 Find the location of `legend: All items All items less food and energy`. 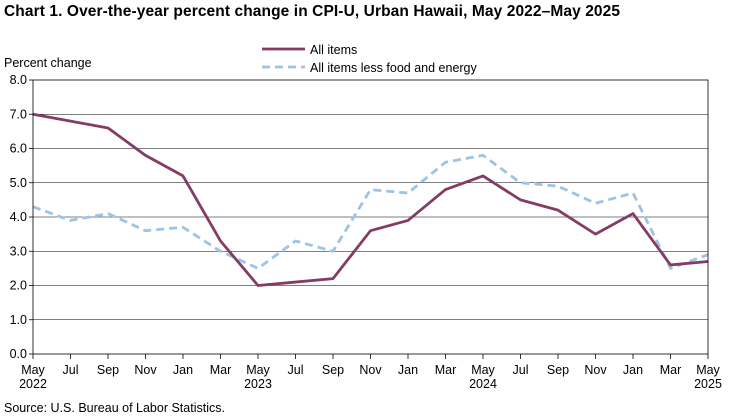

legend: All items All items less food and energy is located at coordinates (370, 59).